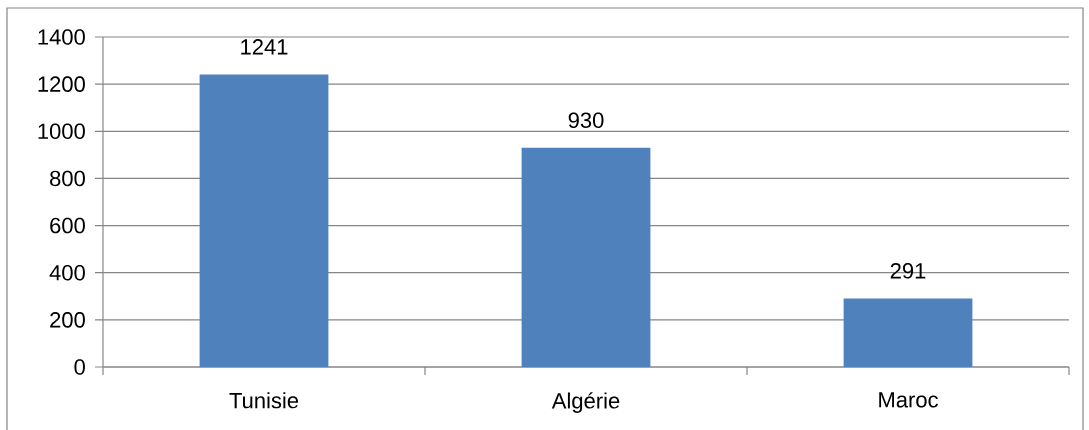 This screenshot has width=1089, height=430. Describe the element at coordinates (908, 400) in the screenshot. I see `x-tick-label: Maroc` at that location.